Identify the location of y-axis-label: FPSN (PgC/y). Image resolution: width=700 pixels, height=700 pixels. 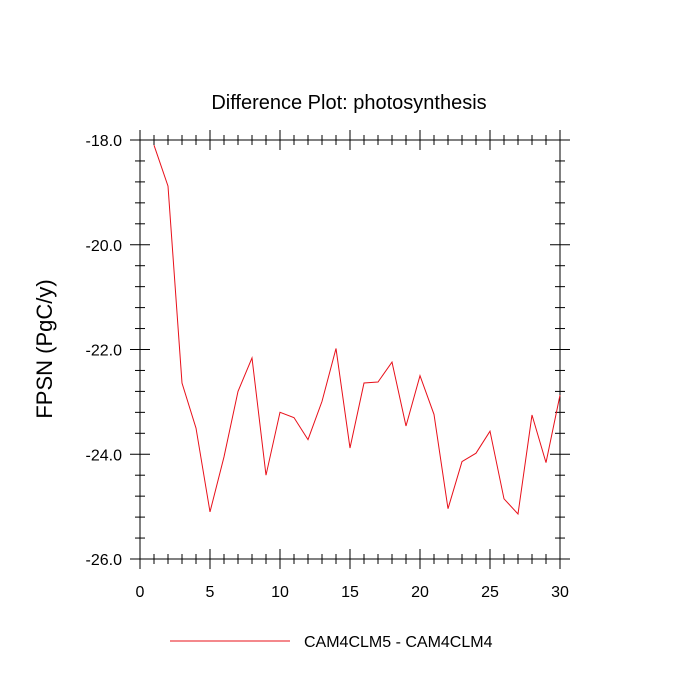
(44, 348).